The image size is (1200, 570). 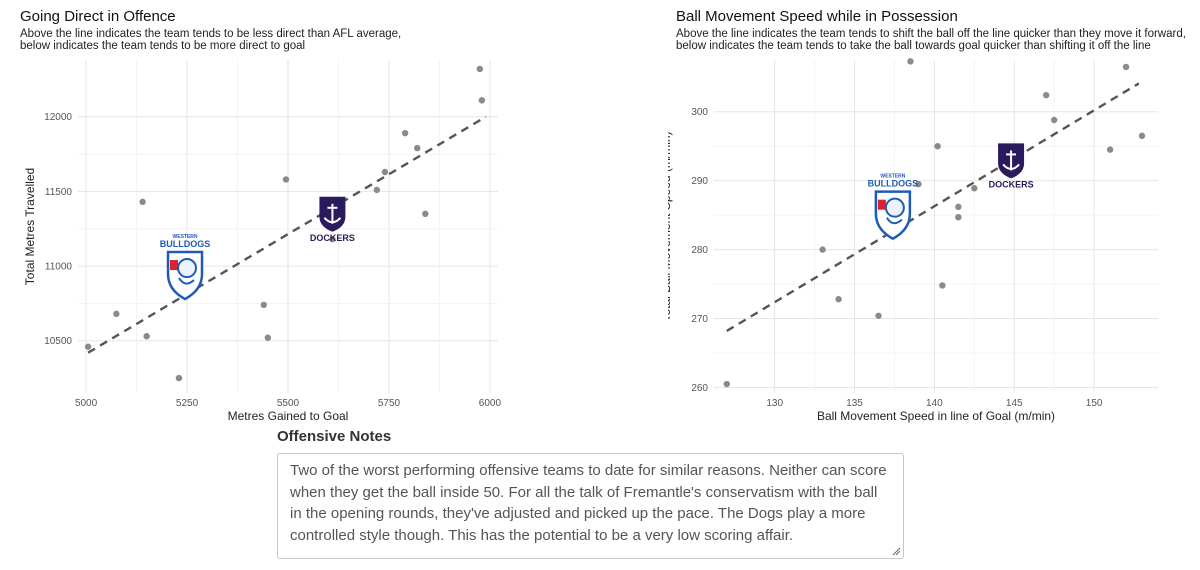 I want to click on chart-title: Ball Movement Speed while in Possession, so click(x=817, y=16).